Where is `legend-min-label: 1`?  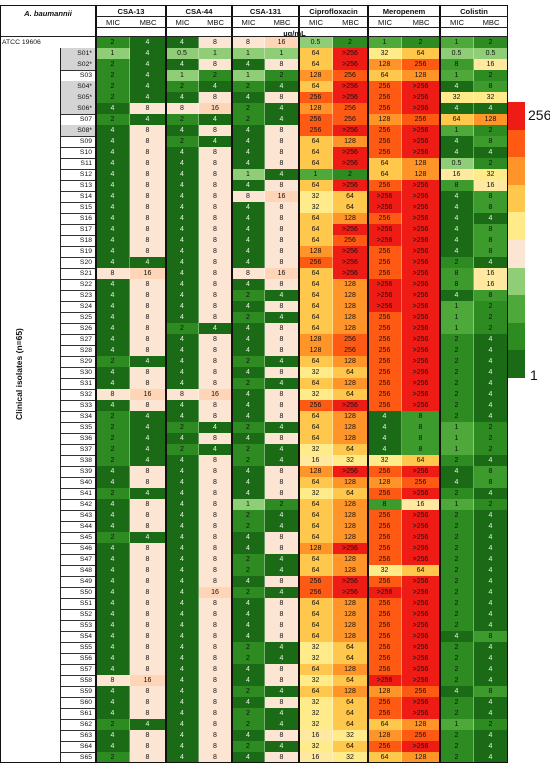
legend-min-label: 1 is located at coordinates (534, 375).